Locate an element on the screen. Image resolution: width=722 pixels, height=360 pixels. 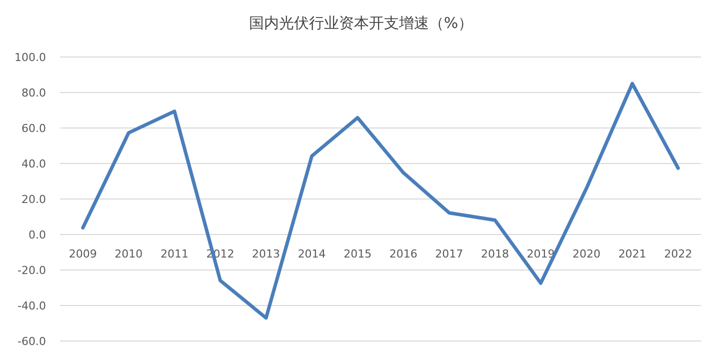
y-tick-label: -20.0 is located at coordinates (32, 270).